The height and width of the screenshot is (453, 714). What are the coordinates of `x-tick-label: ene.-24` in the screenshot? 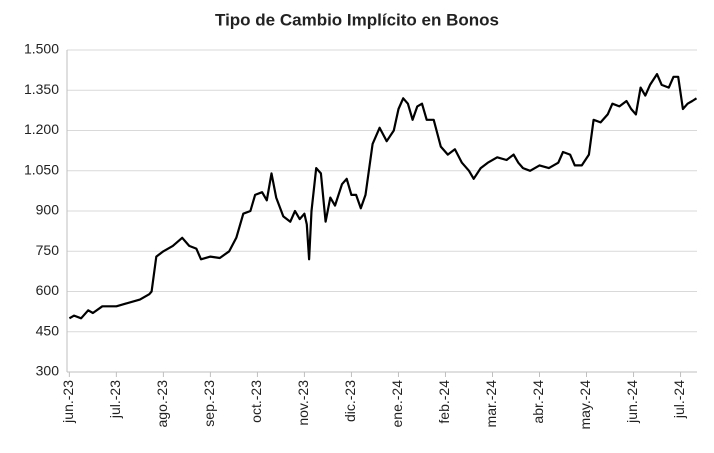 It's located at (397, 404).